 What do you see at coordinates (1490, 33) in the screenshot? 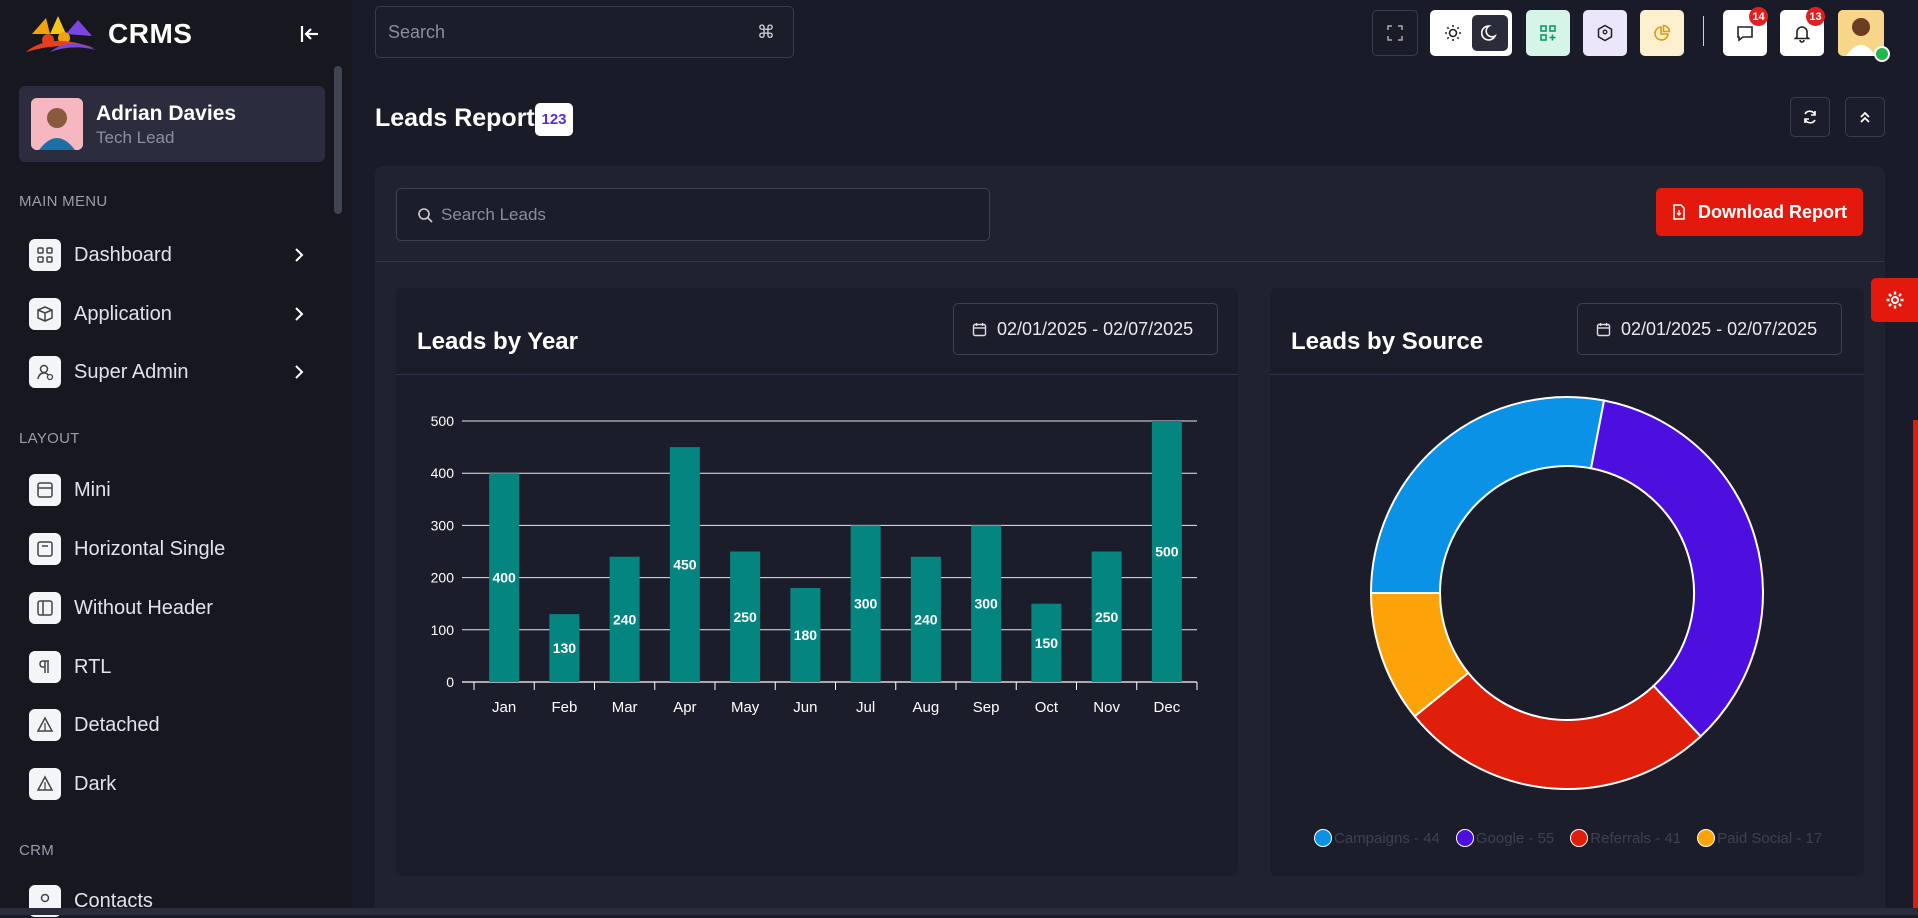
I see `dark-mode-button` at bounding box center [1490, 33].